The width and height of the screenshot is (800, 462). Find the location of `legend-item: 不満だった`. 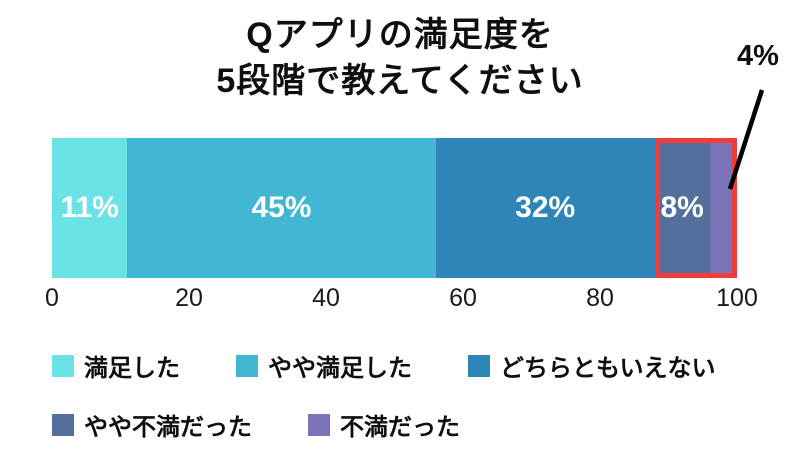

legend-item: 不満だった is located at coordinates (384, 424).